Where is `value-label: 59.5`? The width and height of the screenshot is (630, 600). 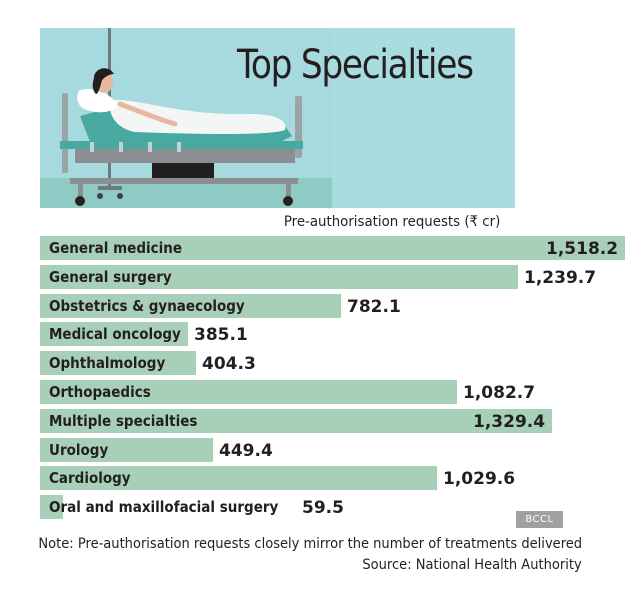
value-label: 59.5 is located at coordinates (323, 508).